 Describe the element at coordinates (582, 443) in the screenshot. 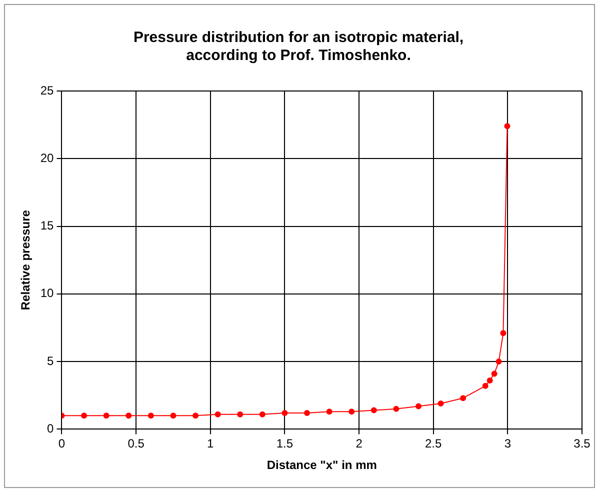

I see `x-tick-label: 3.5` at that location.